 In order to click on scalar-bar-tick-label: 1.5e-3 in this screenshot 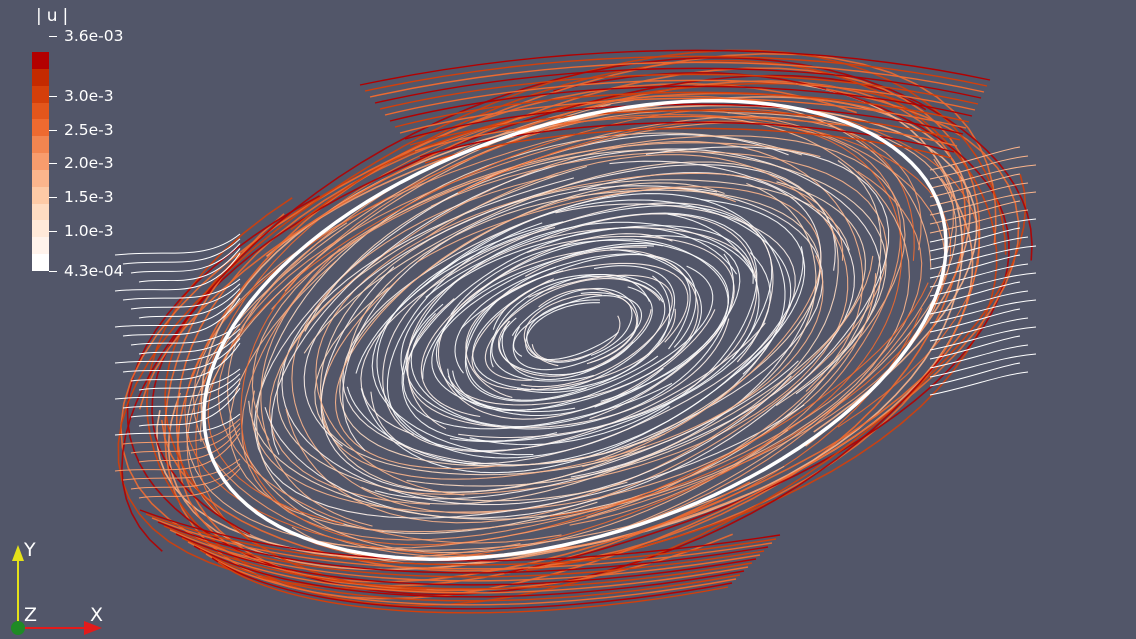, I will do `click(89, 197)`.